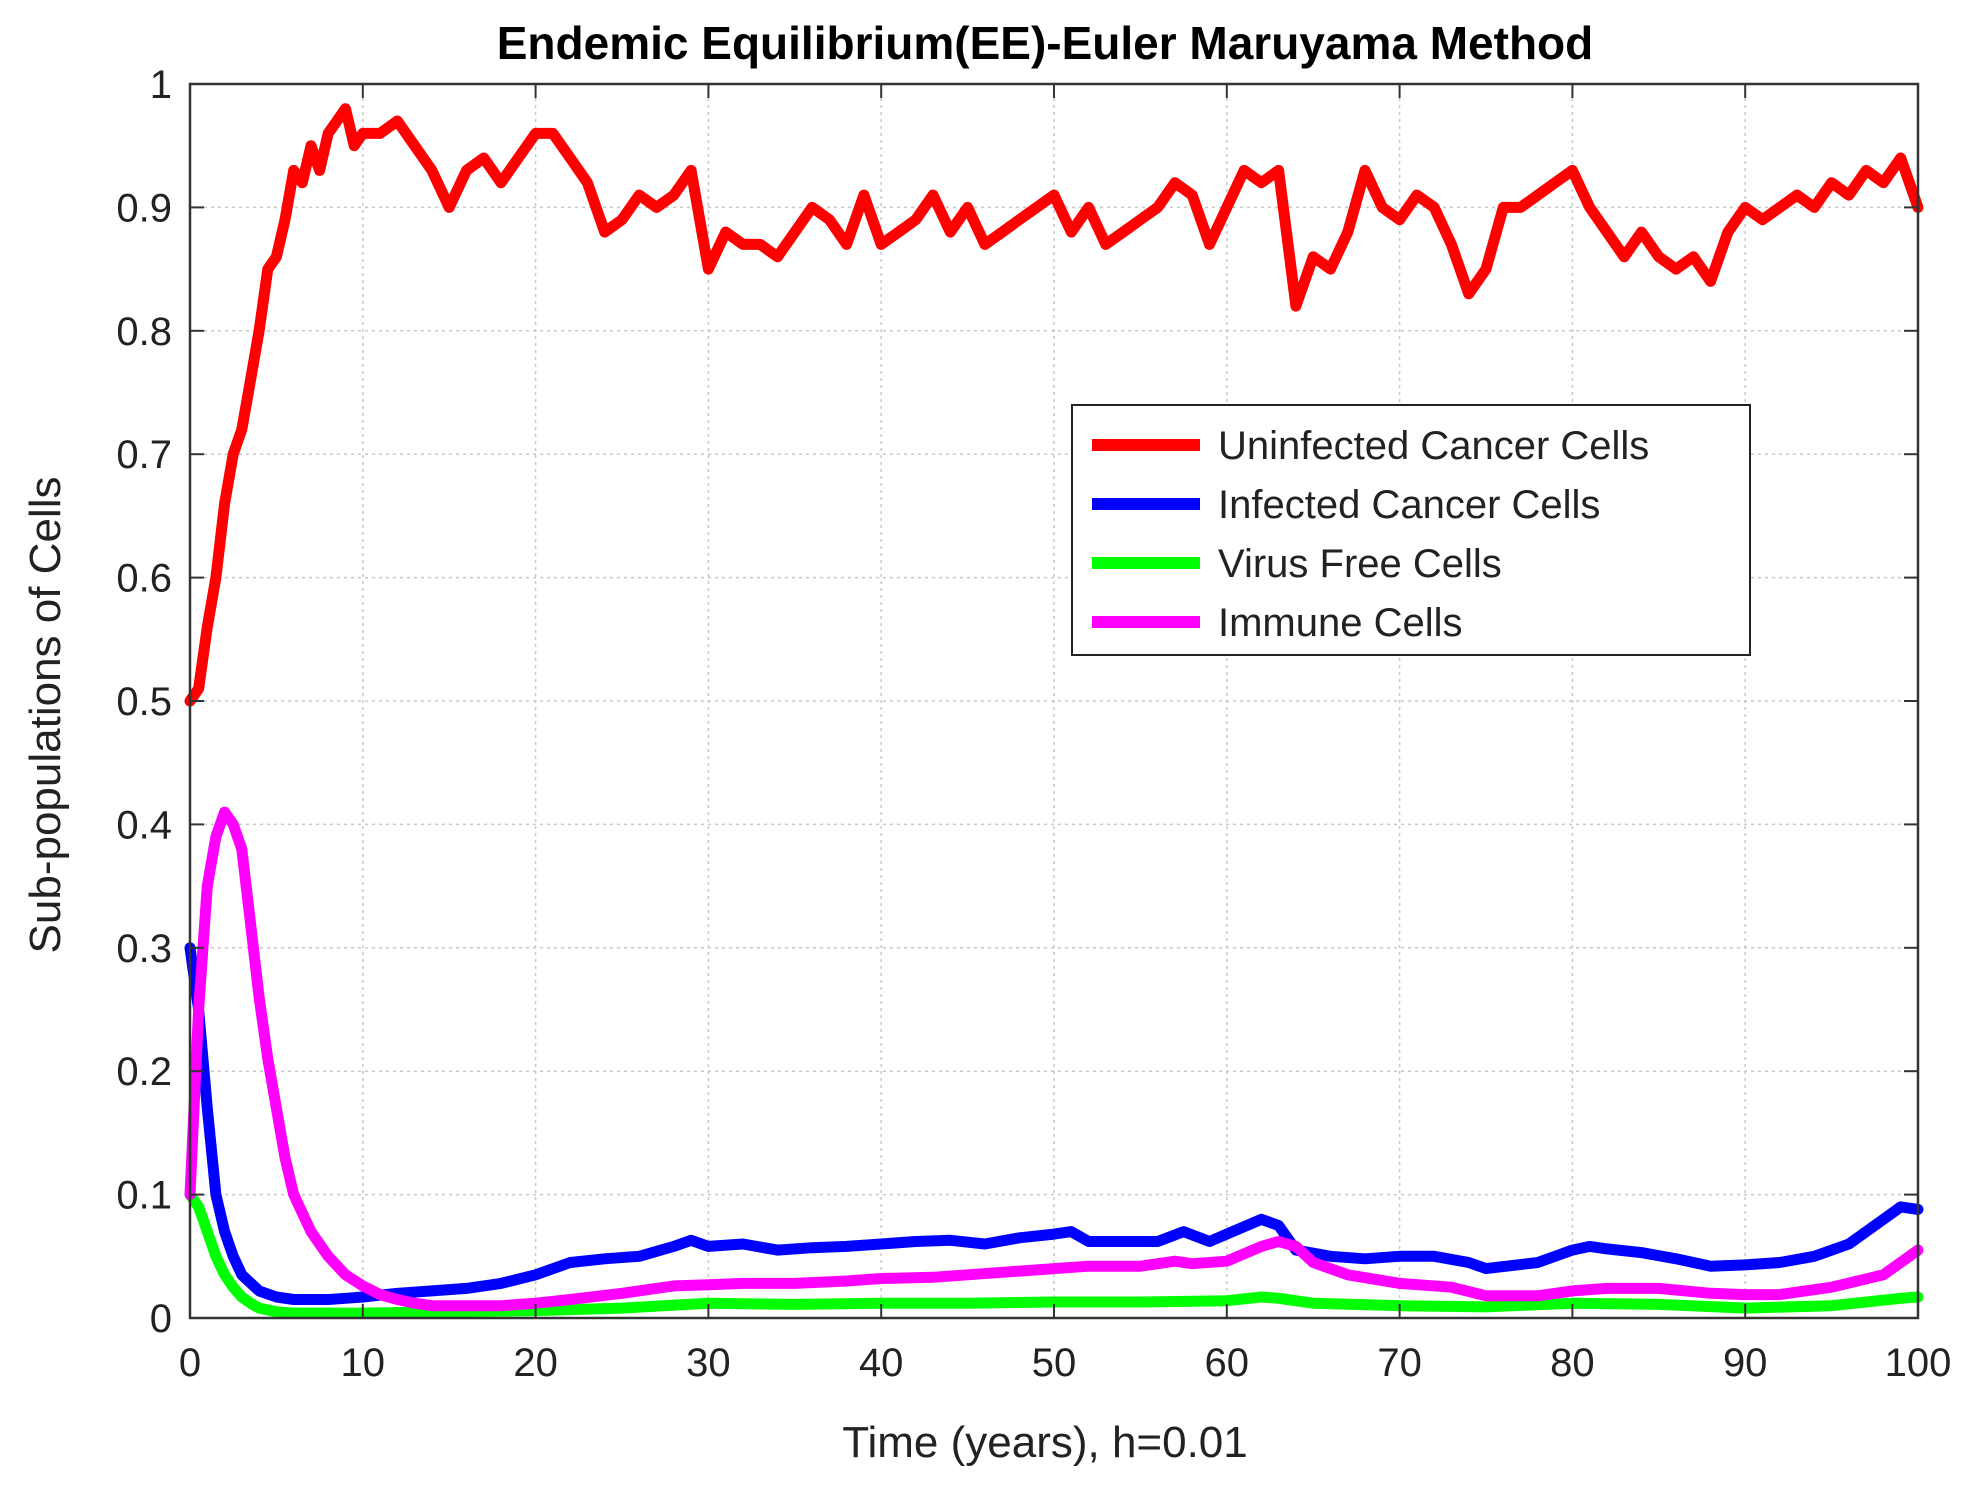 This screenshot has width=1972, height=1488. Describe the element at coordinates (144, 1196) in the screenshot. I see `y-tick-label: 0.1` at that location.